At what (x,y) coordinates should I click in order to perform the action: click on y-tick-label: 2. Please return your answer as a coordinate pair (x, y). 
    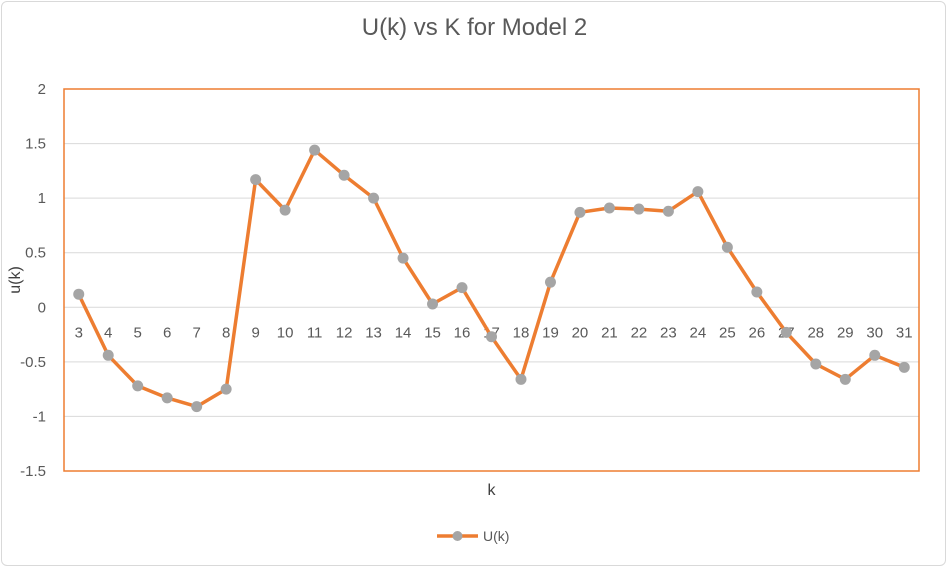
    Looking at the image, I should click on (42, 89).